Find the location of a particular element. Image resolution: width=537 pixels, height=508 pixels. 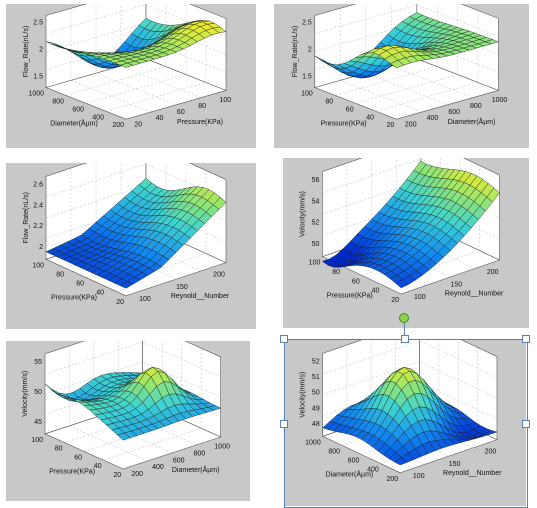

left-axis-label: Diameter(Åµm) is located at coordinates (74, 122).